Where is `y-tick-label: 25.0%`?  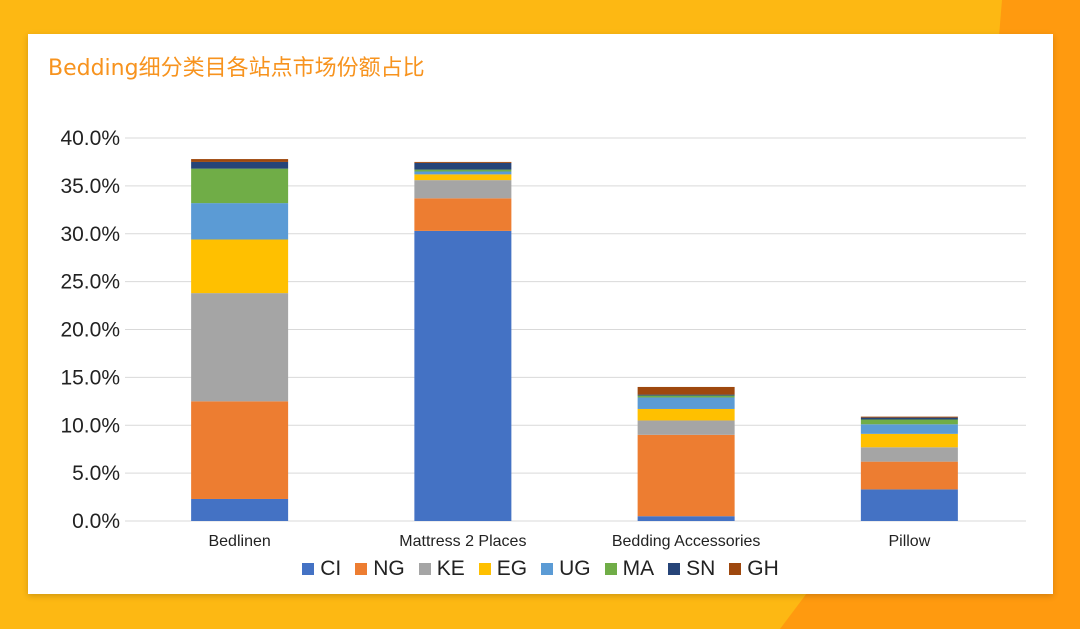 y-tick-label: 25.0% is located at coordinates (90, 282).